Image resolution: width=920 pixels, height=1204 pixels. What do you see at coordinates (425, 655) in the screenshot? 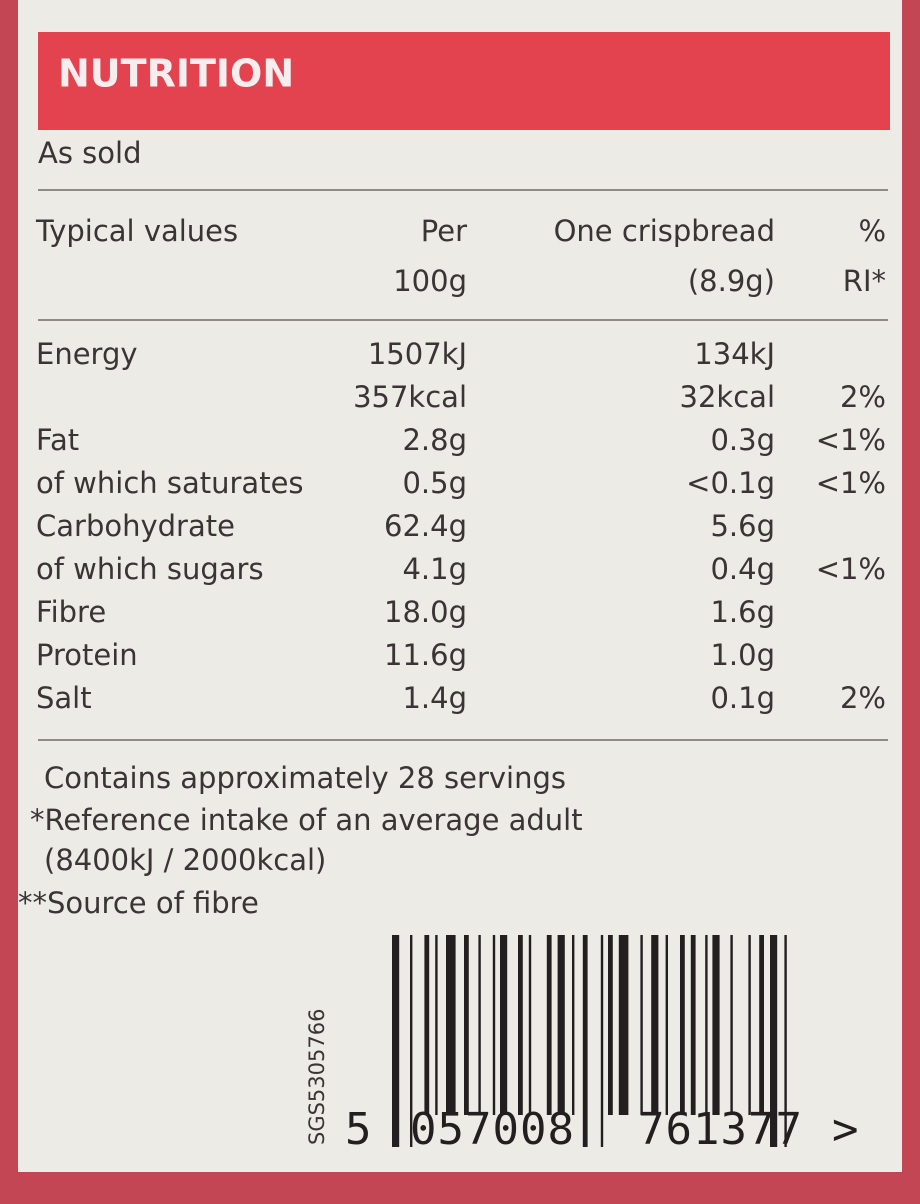
I see `nutrient-value: 11.6g` at bounding box center [425, 655].